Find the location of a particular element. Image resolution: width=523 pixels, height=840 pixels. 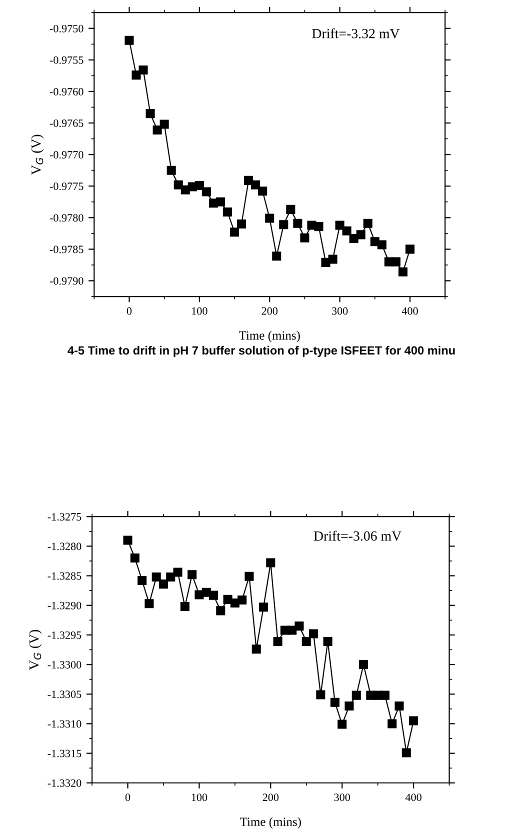

y-tick-label: -0.9770 is located at coordinates (67, 155).